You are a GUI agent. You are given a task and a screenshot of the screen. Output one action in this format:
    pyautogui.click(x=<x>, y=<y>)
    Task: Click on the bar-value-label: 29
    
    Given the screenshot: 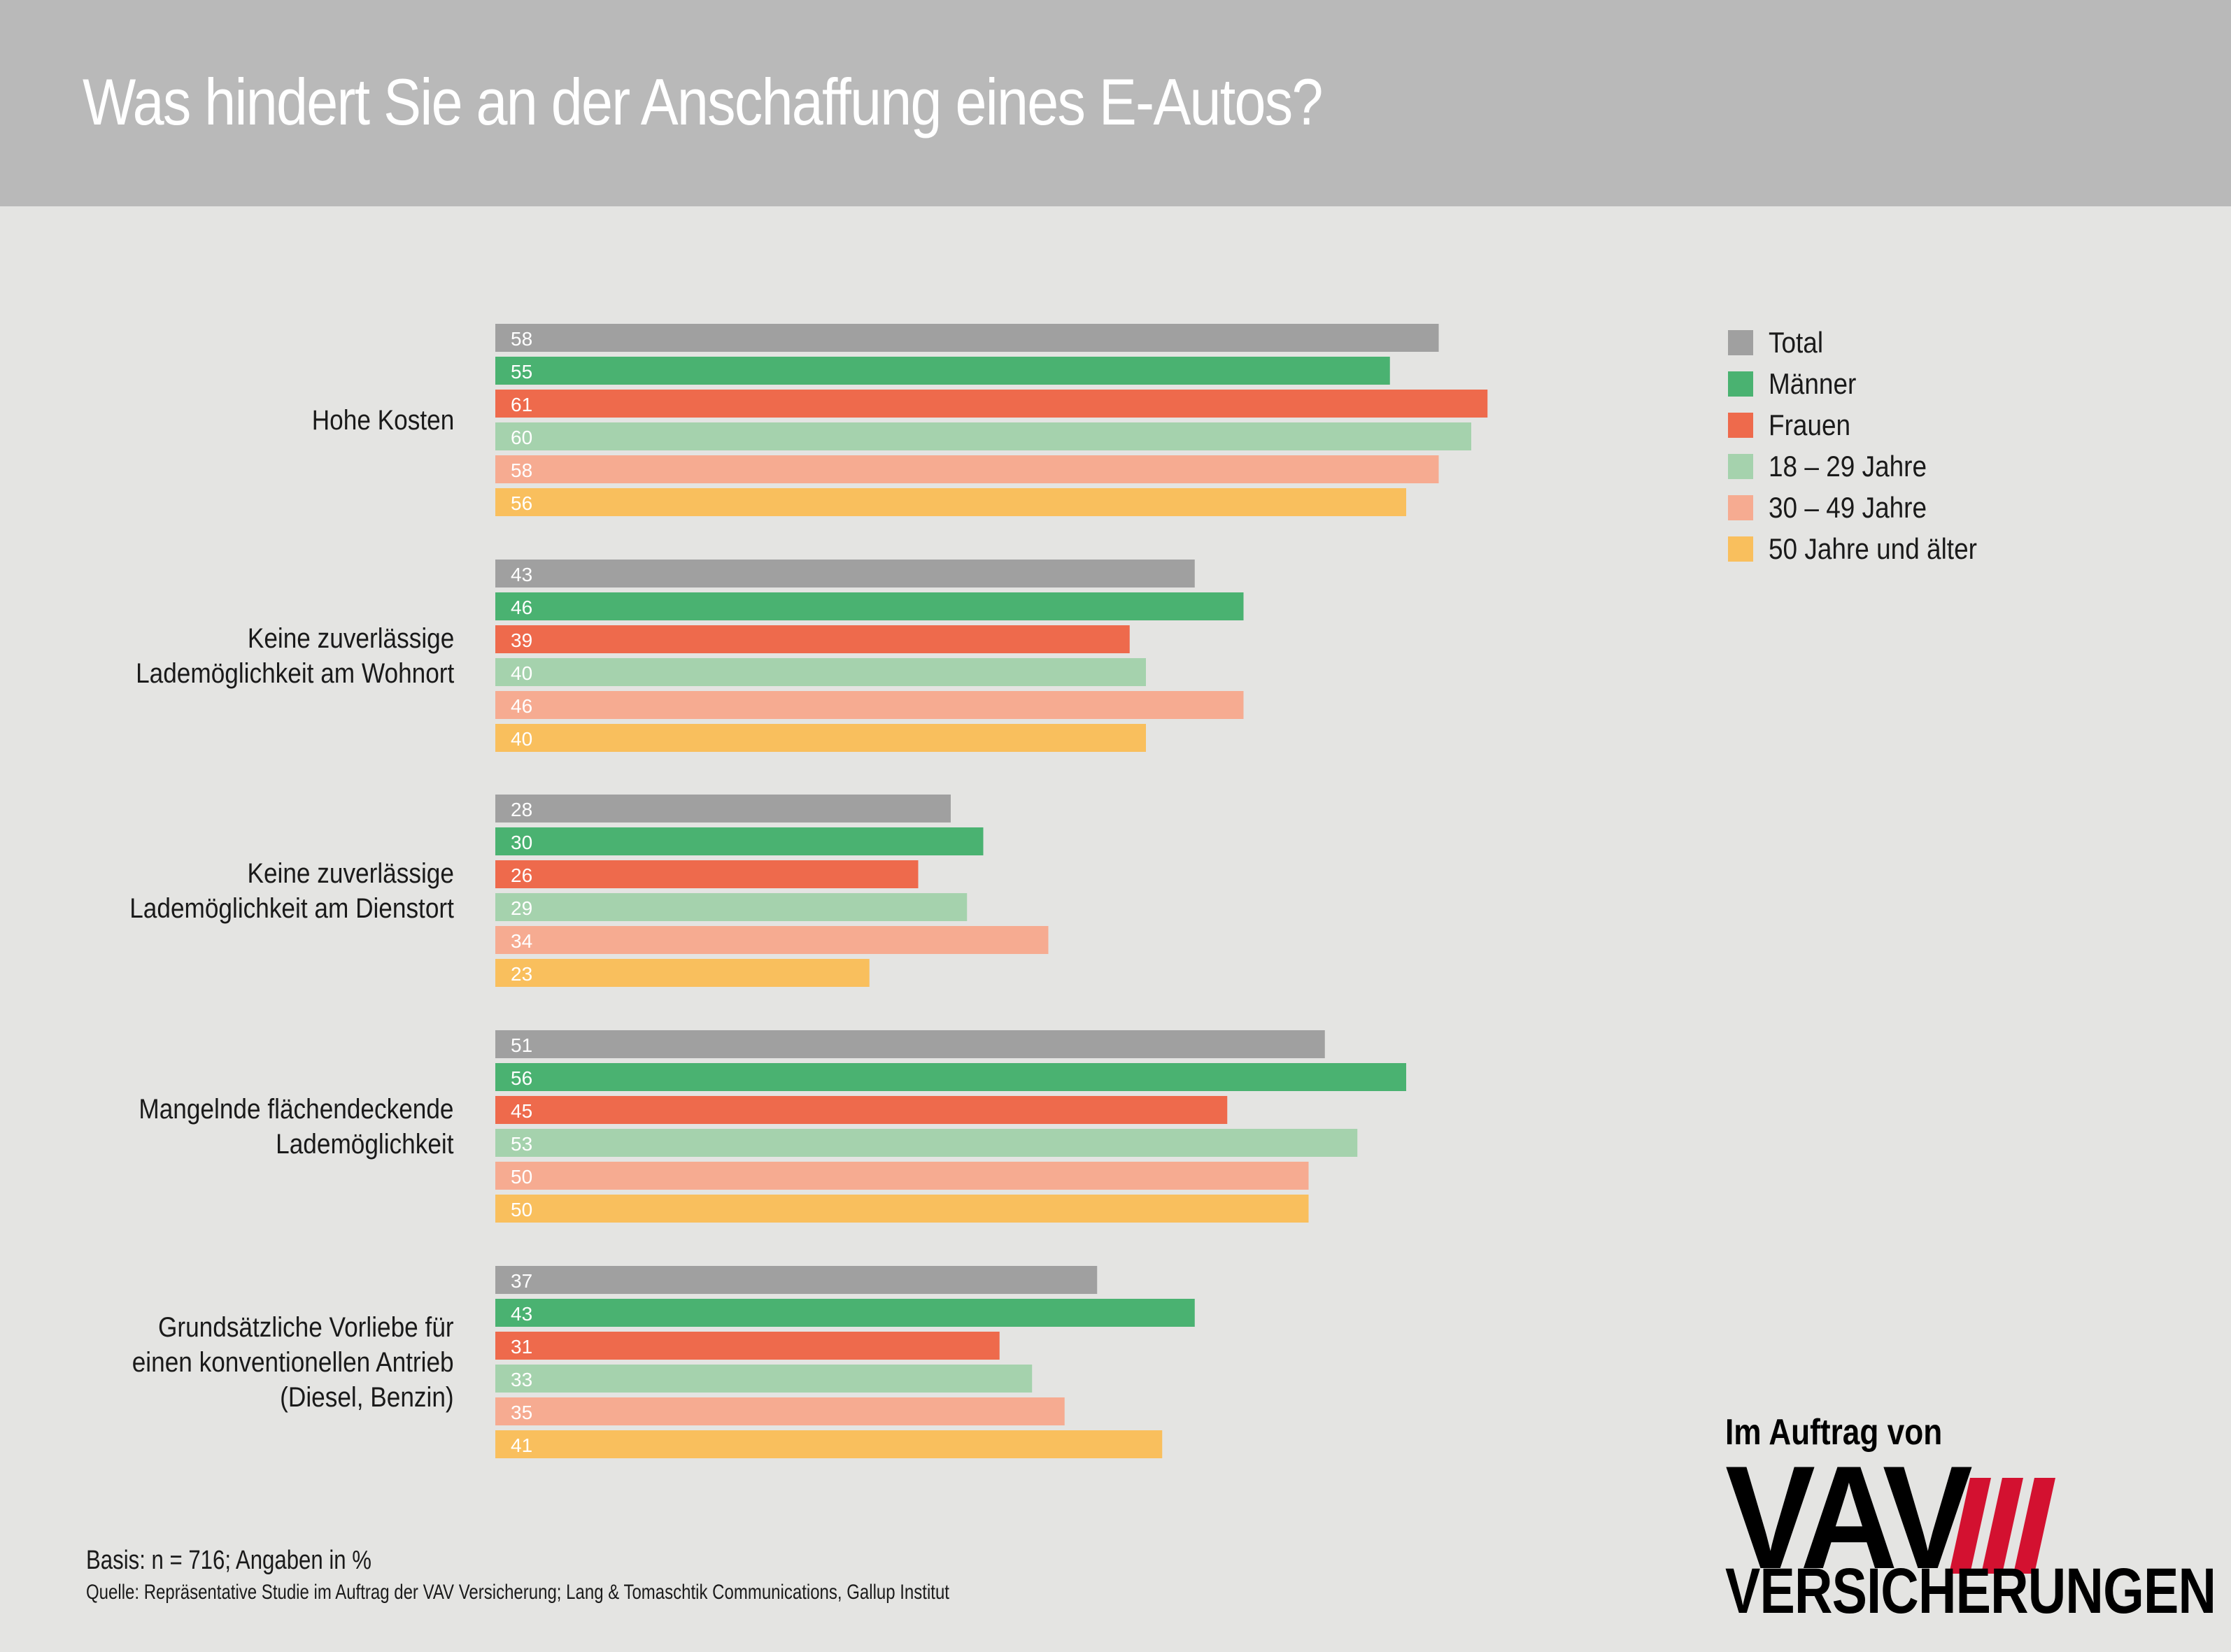 What is the action you would take?
    pyautogui.click(x=521, y=908)
    